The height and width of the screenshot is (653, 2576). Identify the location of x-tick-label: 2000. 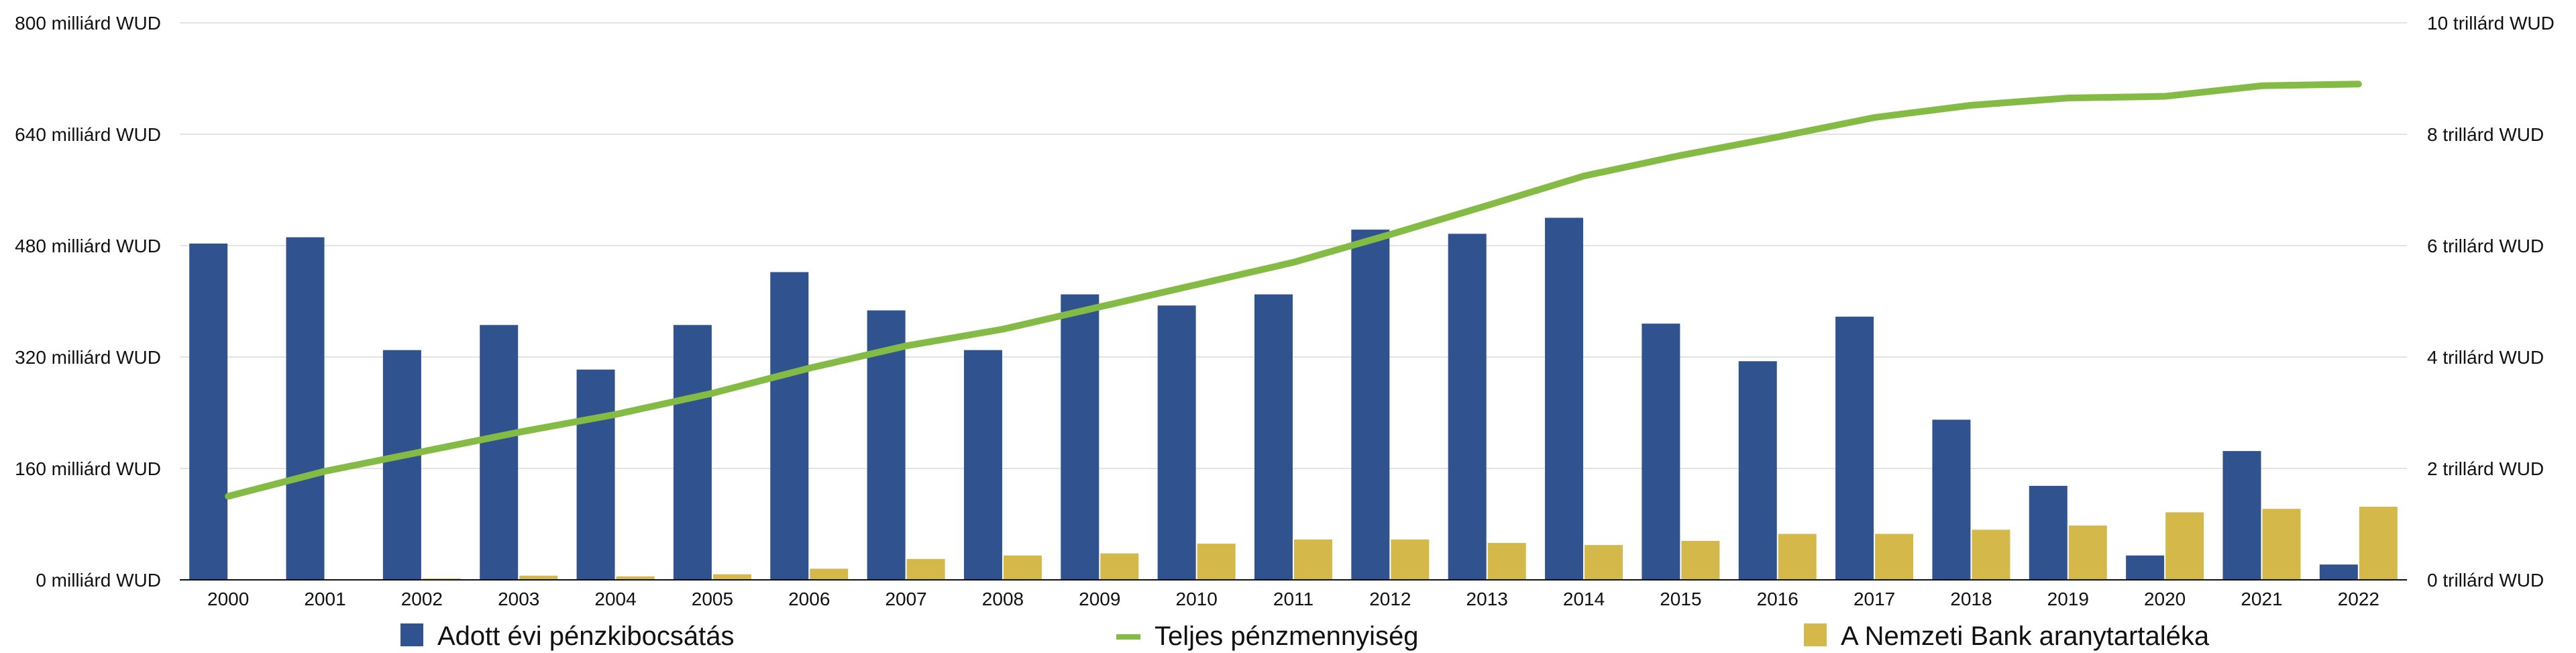
(228, 599).